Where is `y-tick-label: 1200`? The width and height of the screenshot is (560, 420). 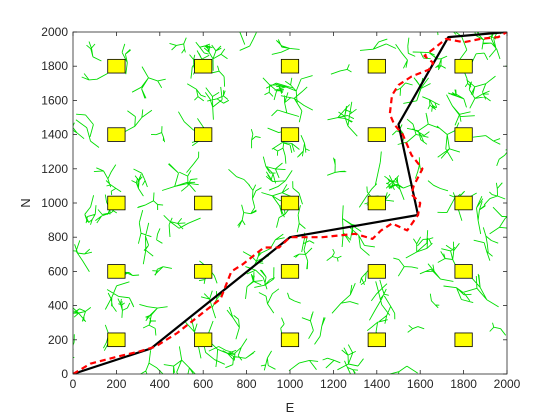
y-tick-label: 1200 is located at coordinates (54, 169).